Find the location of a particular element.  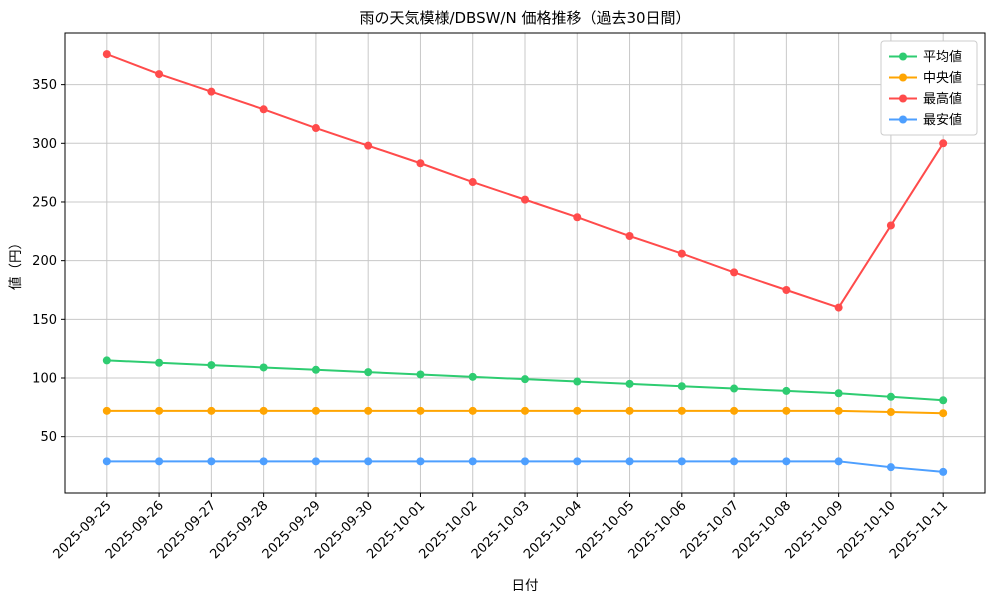

series-average is located at coordinates (525, 380).